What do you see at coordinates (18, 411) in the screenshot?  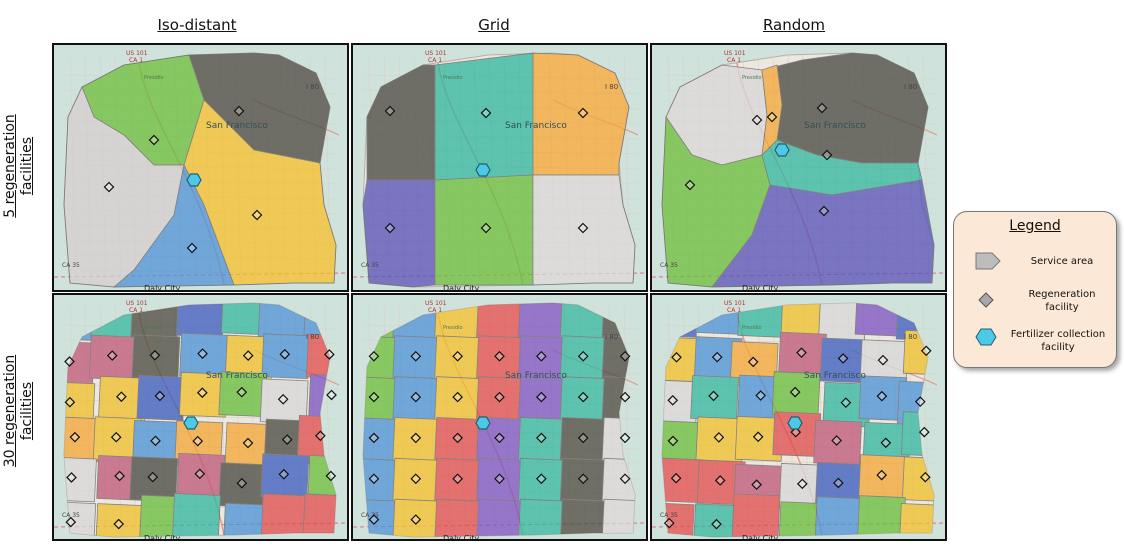 I see `row-title-30-facilities: 30 regeneration facilities` at bounding box center [18, 411].